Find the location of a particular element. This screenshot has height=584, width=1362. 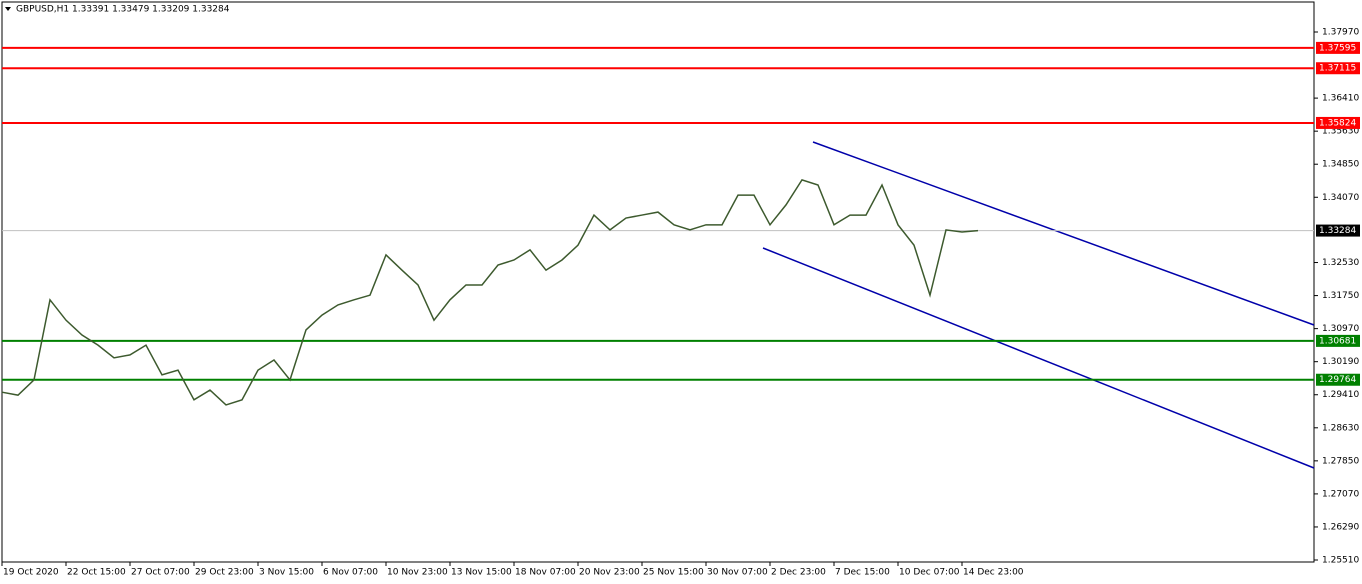

price-tag-label: 1.37115 is located at coordinates (1337, 69).